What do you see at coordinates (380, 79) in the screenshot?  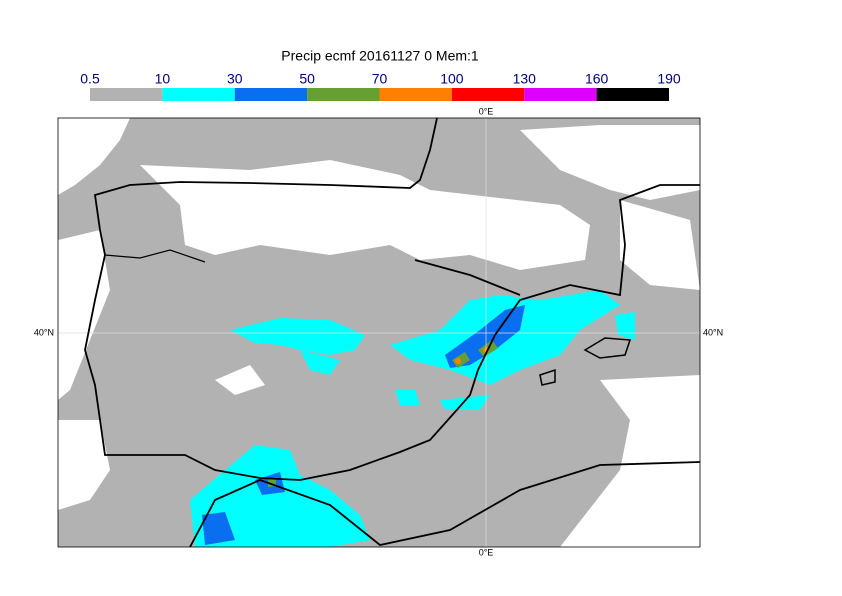 I see `colorbar-label: 70` at bounding box center [380, 79].